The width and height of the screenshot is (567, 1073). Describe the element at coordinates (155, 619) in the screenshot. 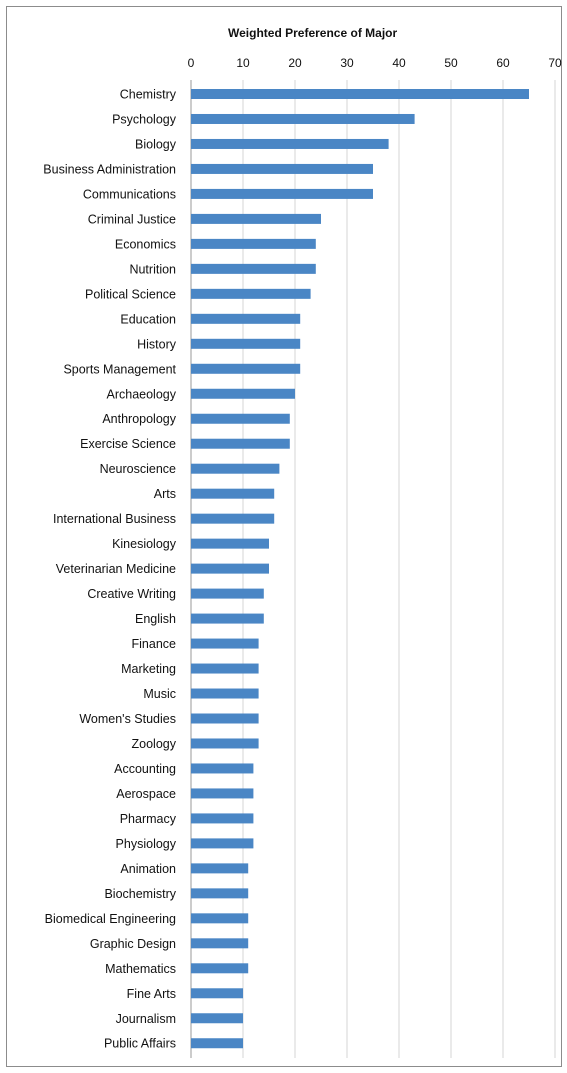

I see `category-label: English` at that location.